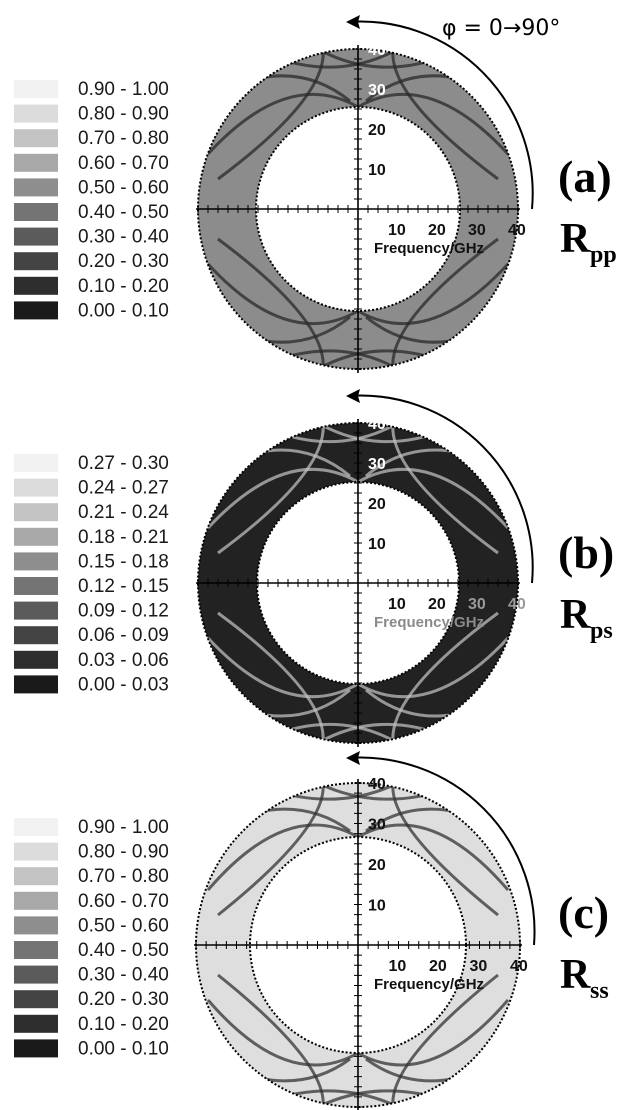  I want to click on panel-label: (c), so click(583, 912).